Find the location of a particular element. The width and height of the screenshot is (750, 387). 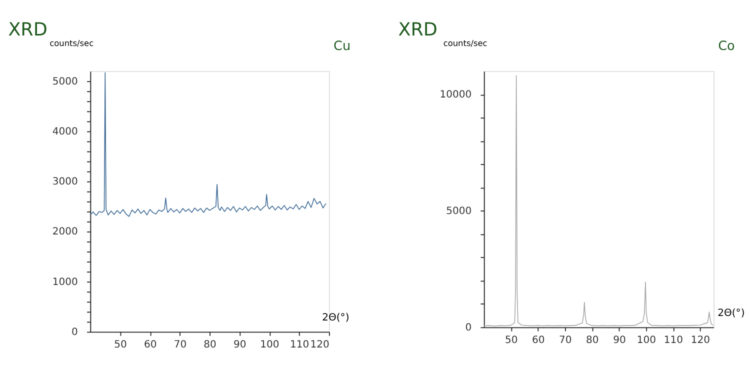

y-tick-label: 10000 is located at coordinates (456, 95).